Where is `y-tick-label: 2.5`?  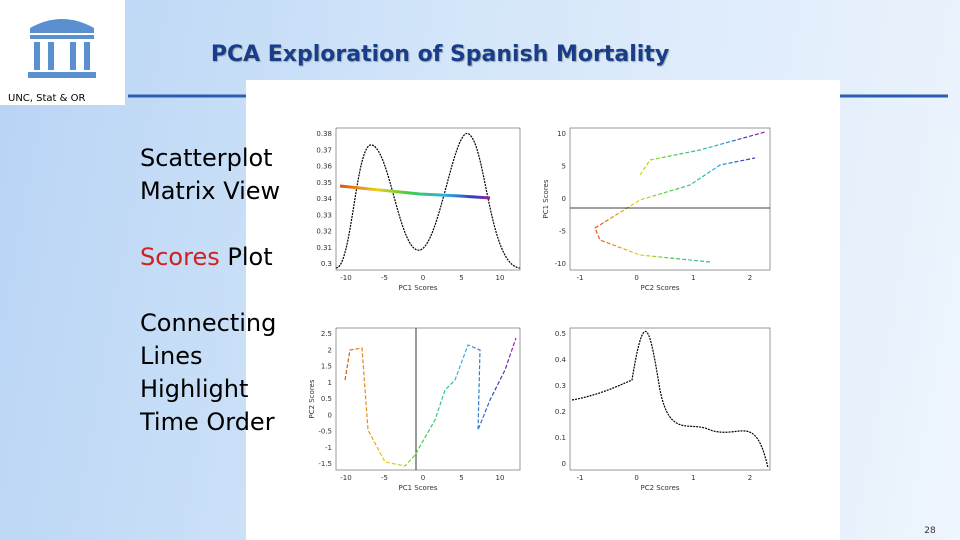 y-tick-label: 2.5 is located at coordinates (326, 334).